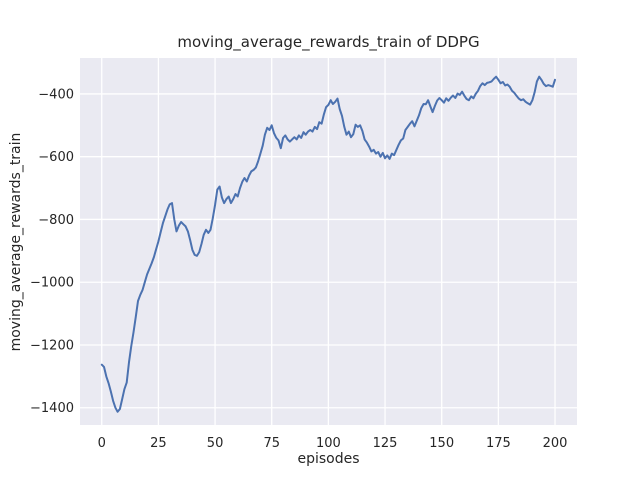  I want to click on x-tick-label: 200, so click(555, 443).